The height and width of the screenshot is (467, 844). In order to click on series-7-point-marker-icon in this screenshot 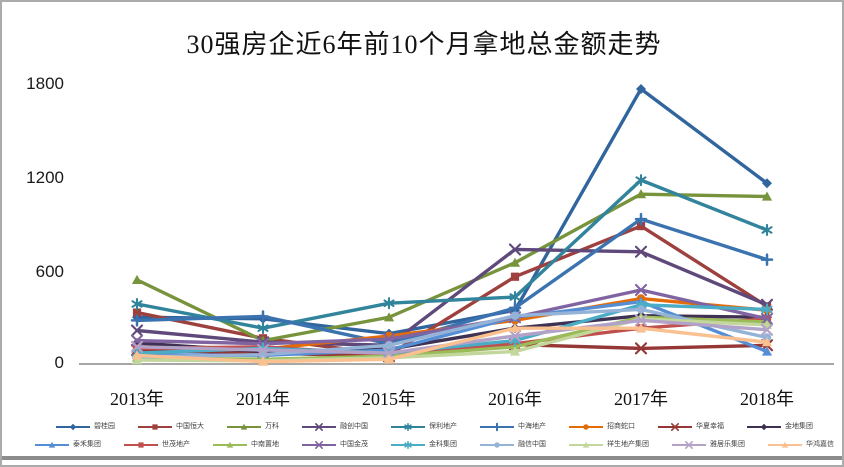, I will do `click(641, 348)`.